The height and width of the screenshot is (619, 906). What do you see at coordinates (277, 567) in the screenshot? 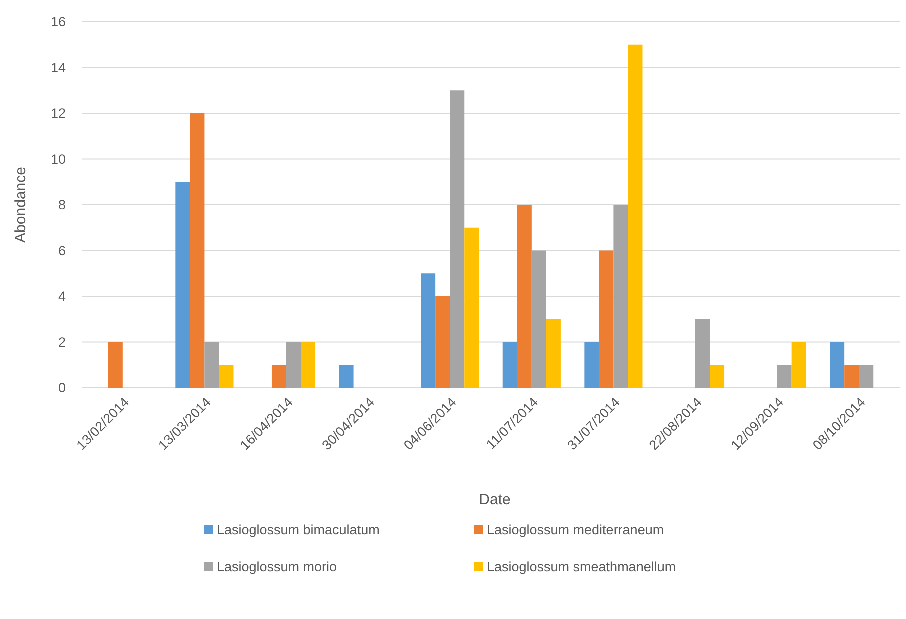
I see `legend-label: Lasioglossum morio` at bounding box center [277, 567].